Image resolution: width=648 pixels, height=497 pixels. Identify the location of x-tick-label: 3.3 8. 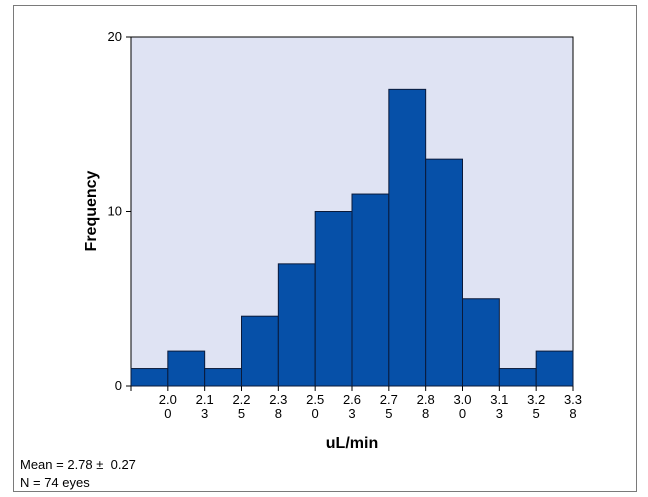
(573, 406).